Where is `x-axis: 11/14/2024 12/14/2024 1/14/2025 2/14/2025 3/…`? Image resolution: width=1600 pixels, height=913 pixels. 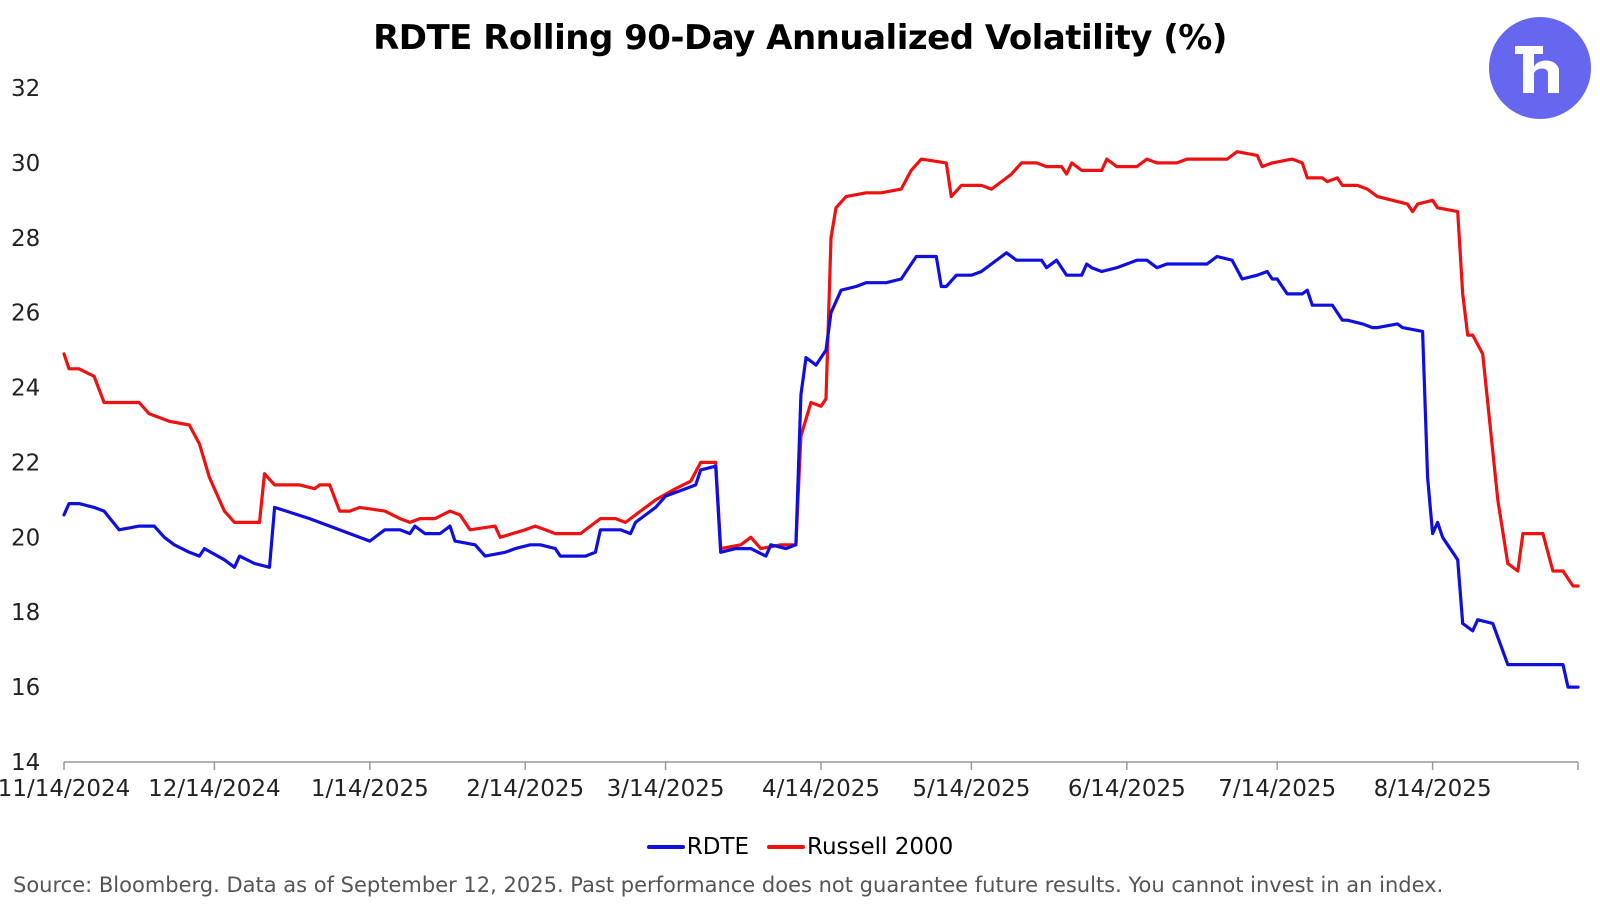 x-axis: 11/14/2024 12/14/2024 1/14/2025 2/14/2025 3/… is located at coordinates (789, 781).